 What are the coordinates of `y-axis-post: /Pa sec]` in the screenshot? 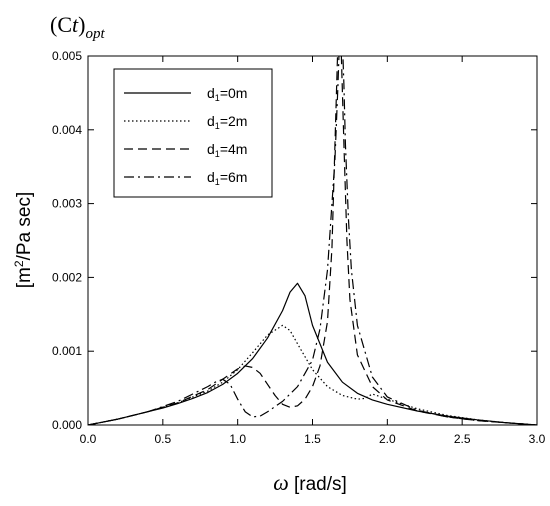 It's located at (24, 226).